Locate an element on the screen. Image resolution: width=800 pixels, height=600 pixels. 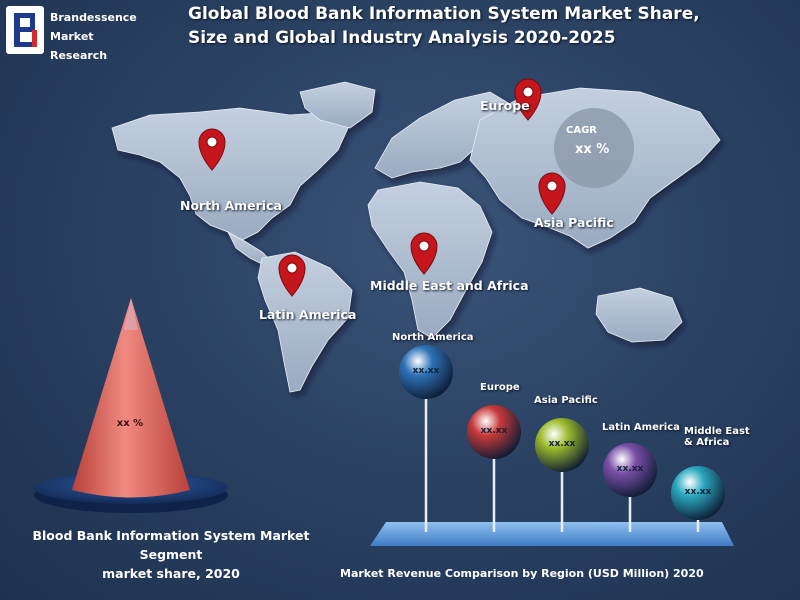
cagr-value: xx % is located at coordinates (592, 149).